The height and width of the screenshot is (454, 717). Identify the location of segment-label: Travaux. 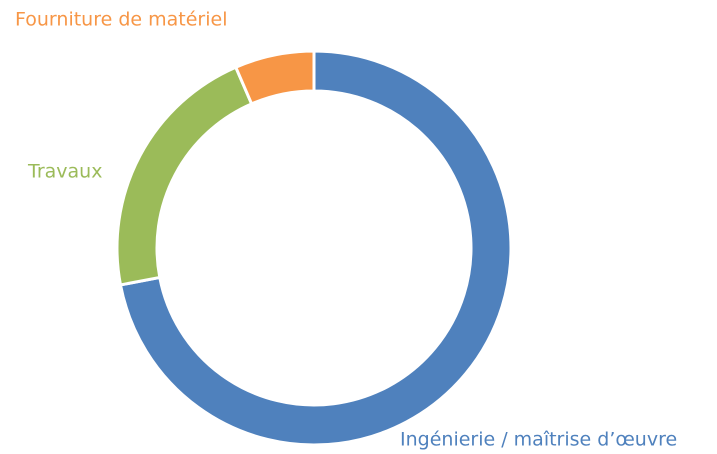
(64, 172).